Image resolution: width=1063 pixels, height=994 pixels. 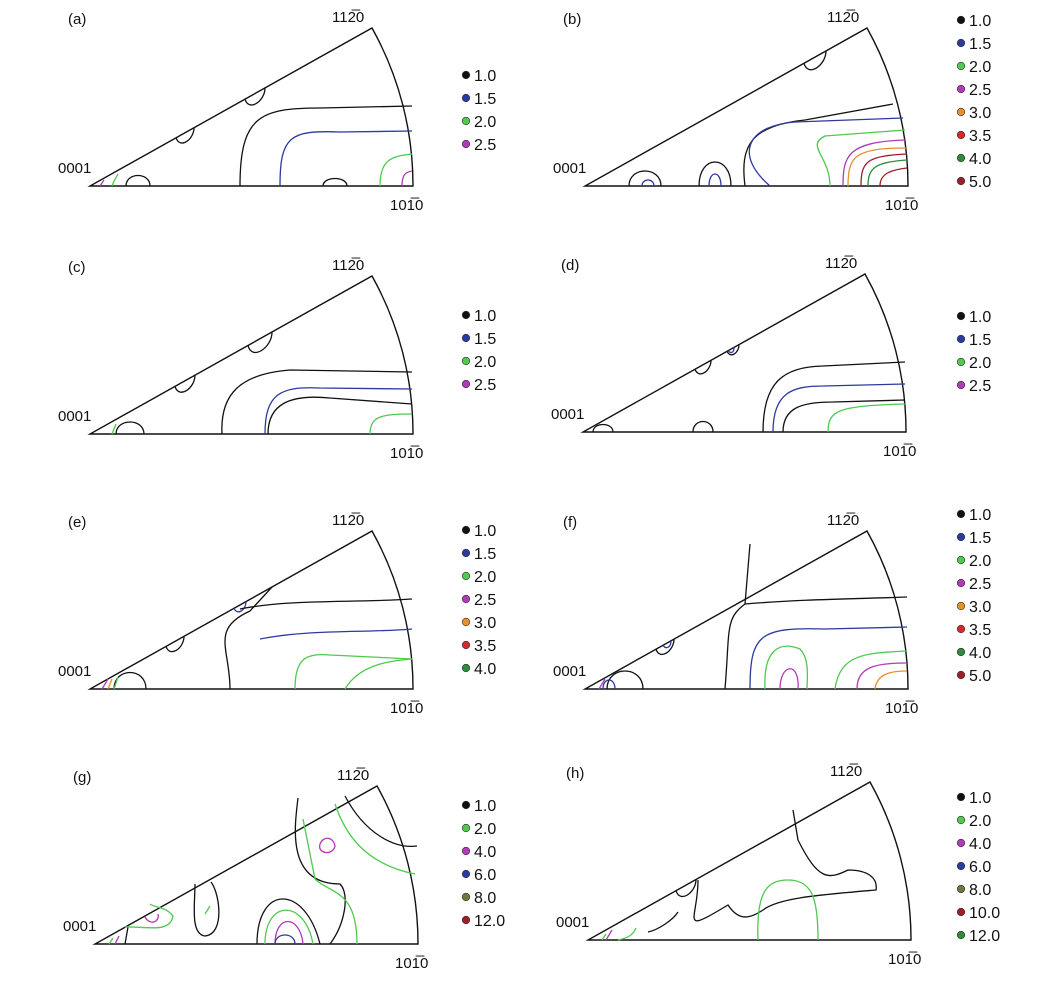 What do you see at coordinates (572, 19) in the screenshot?
I see `panel-label: (b)` at bounding box center [572, 19].